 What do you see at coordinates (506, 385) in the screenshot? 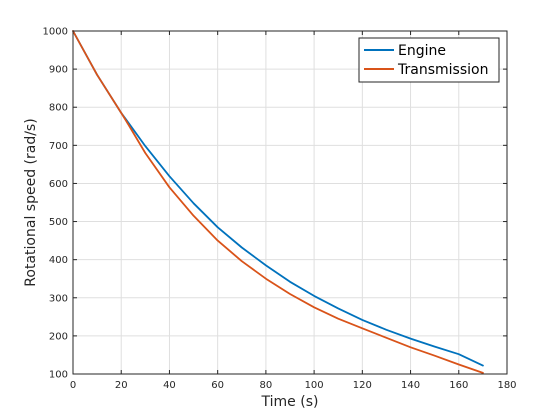
I see `x-tick-label: 180` at bounding box center [506, 385].